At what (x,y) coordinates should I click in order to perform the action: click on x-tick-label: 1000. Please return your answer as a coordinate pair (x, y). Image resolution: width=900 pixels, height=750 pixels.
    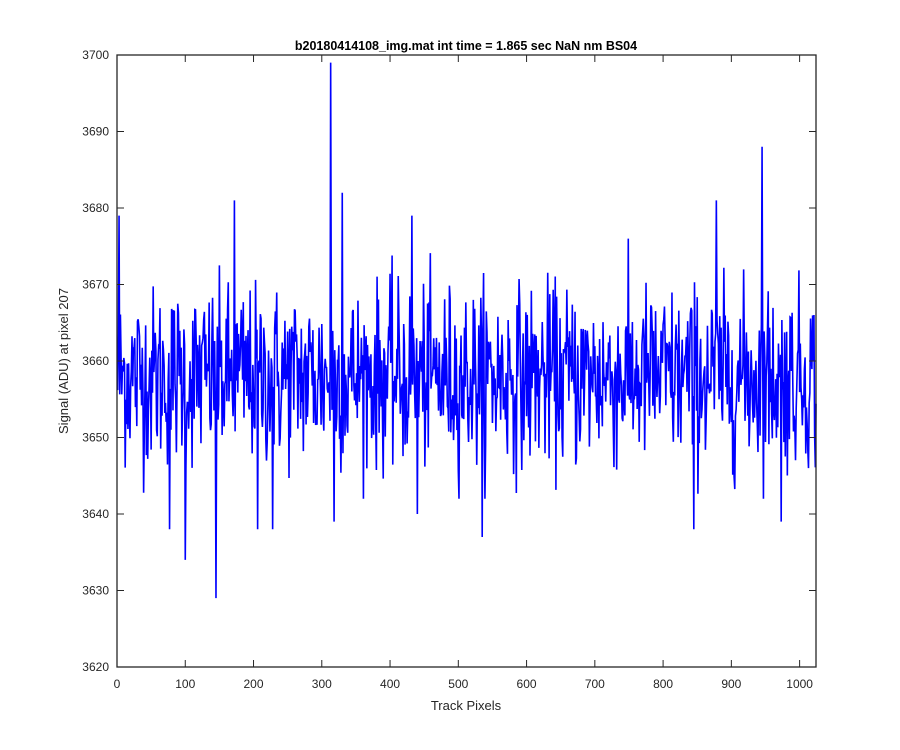
    Looking at the image, I should click on (799, 684).